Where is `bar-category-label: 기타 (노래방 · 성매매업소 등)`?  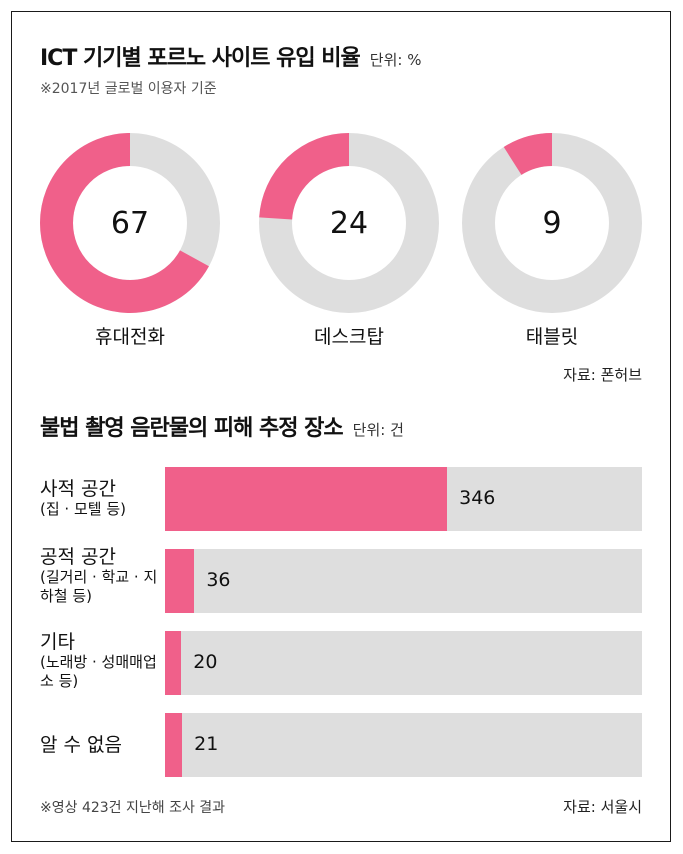 bar-category-label: 기타 (노래방 · 성매매업소 등) is located at coordinates (100, 661).